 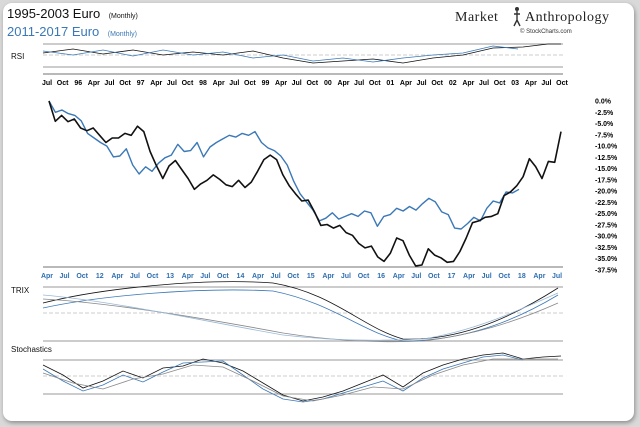 I want to click on top-tick-label: 01, so click(x=390, y=83).